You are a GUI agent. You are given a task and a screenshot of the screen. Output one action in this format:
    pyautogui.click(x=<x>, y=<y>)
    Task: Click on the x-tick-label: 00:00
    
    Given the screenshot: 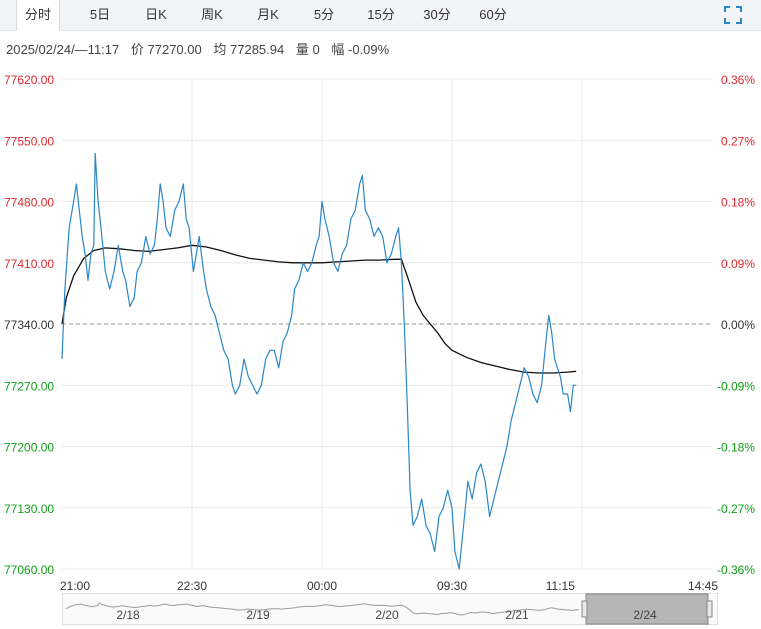 What is the action you would take?
    pyautogui.click(x=322, y=585)
    